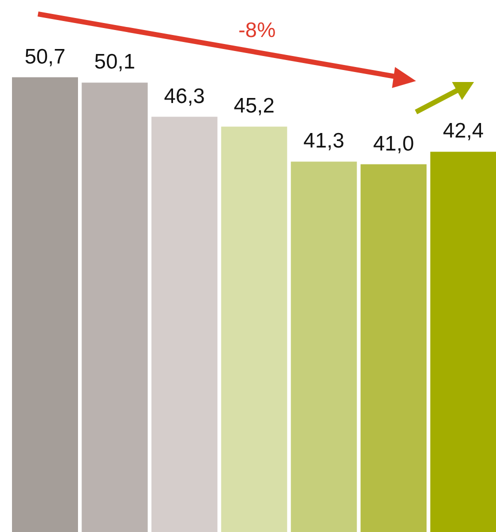 Image resolution: width=496 pixels, height=532 pixels. I want to click on data-label: 41,3, so click(323, 141).